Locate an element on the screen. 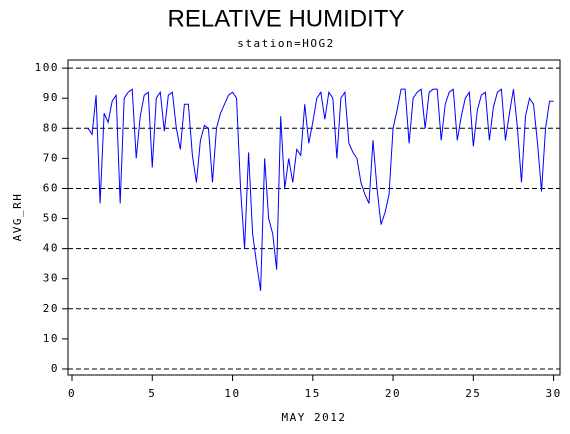 The height and width of the screenshot is (434, 570). y-axis-label: AVG_RH is located at coordinates (17, 217).